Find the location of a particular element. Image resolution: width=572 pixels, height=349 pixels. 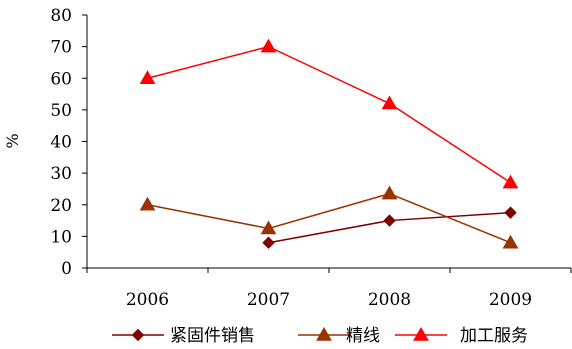

legend-label: 精线 is located at coordinates (363, 336).